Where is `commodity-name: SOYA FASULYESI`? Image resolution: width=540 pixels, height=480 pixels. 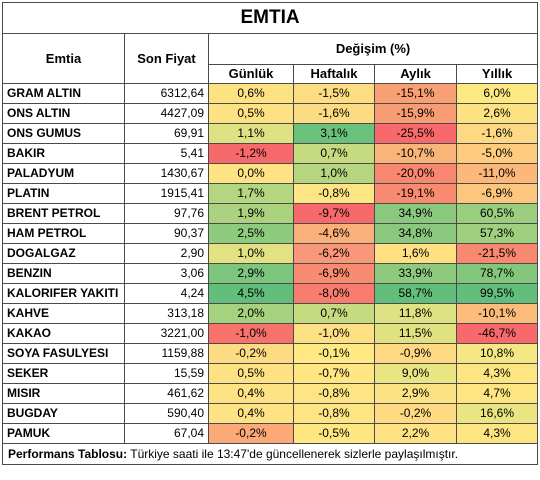
commodity-name: SOYA FASULYESI is located at coordinates (63, 353).